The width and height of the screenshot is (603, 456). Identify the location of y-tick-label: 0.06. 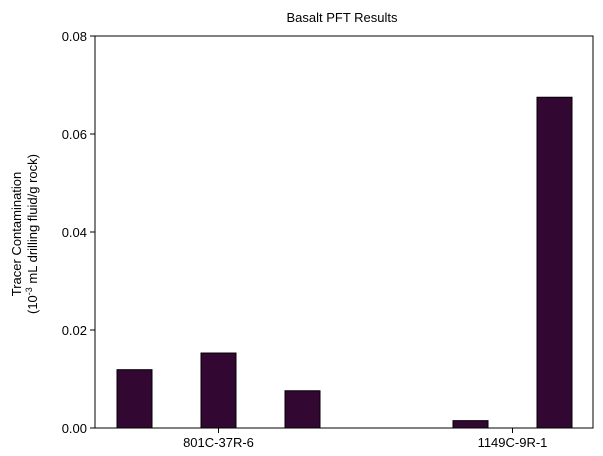
(74, 134).